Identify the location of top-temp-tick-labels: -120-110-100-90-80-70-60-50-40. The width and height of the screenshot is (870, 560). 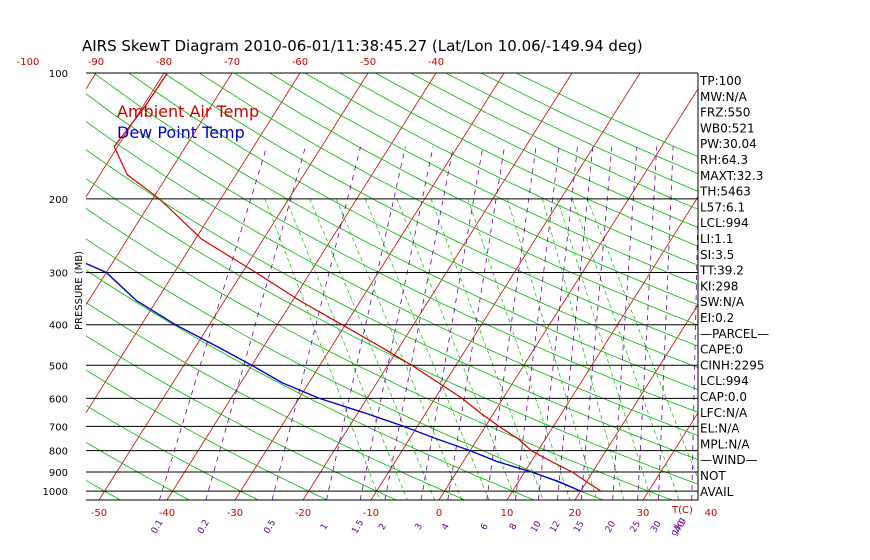
(231, 62).